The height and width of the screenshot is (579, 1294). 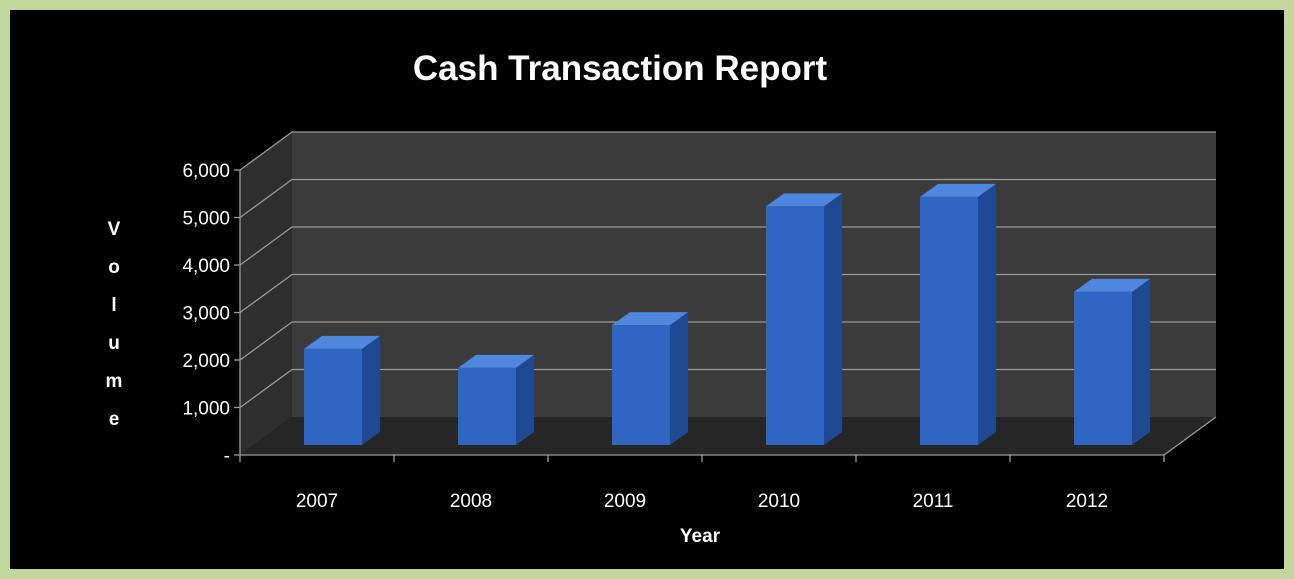 I want to click on y-axis-title-letter: l, so click(x=113, y=305).